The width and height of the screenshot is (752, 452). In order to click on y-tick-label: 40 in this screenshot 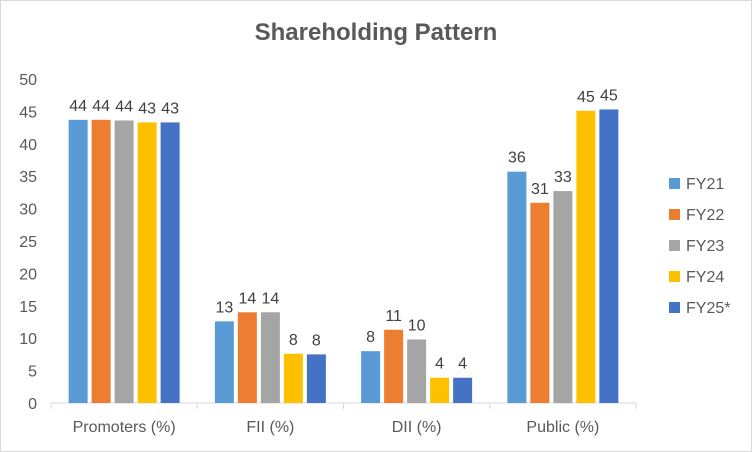, I will do `click(28, 145)`.